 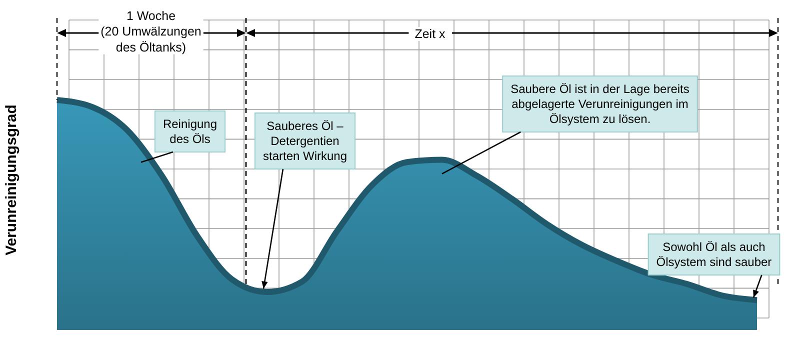 I want to click on annotation: Sauberes Öl – Detergentien starten Wirkung, so click(x=305, y=141).